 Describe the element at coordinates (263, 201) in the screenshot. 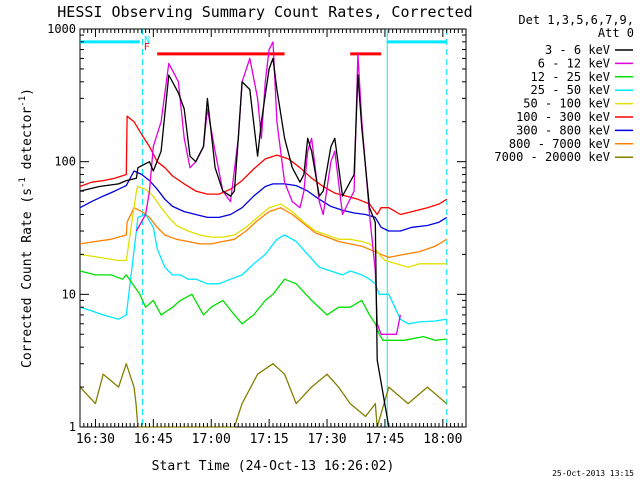

I see `series-line-300-800-kev` at that location.